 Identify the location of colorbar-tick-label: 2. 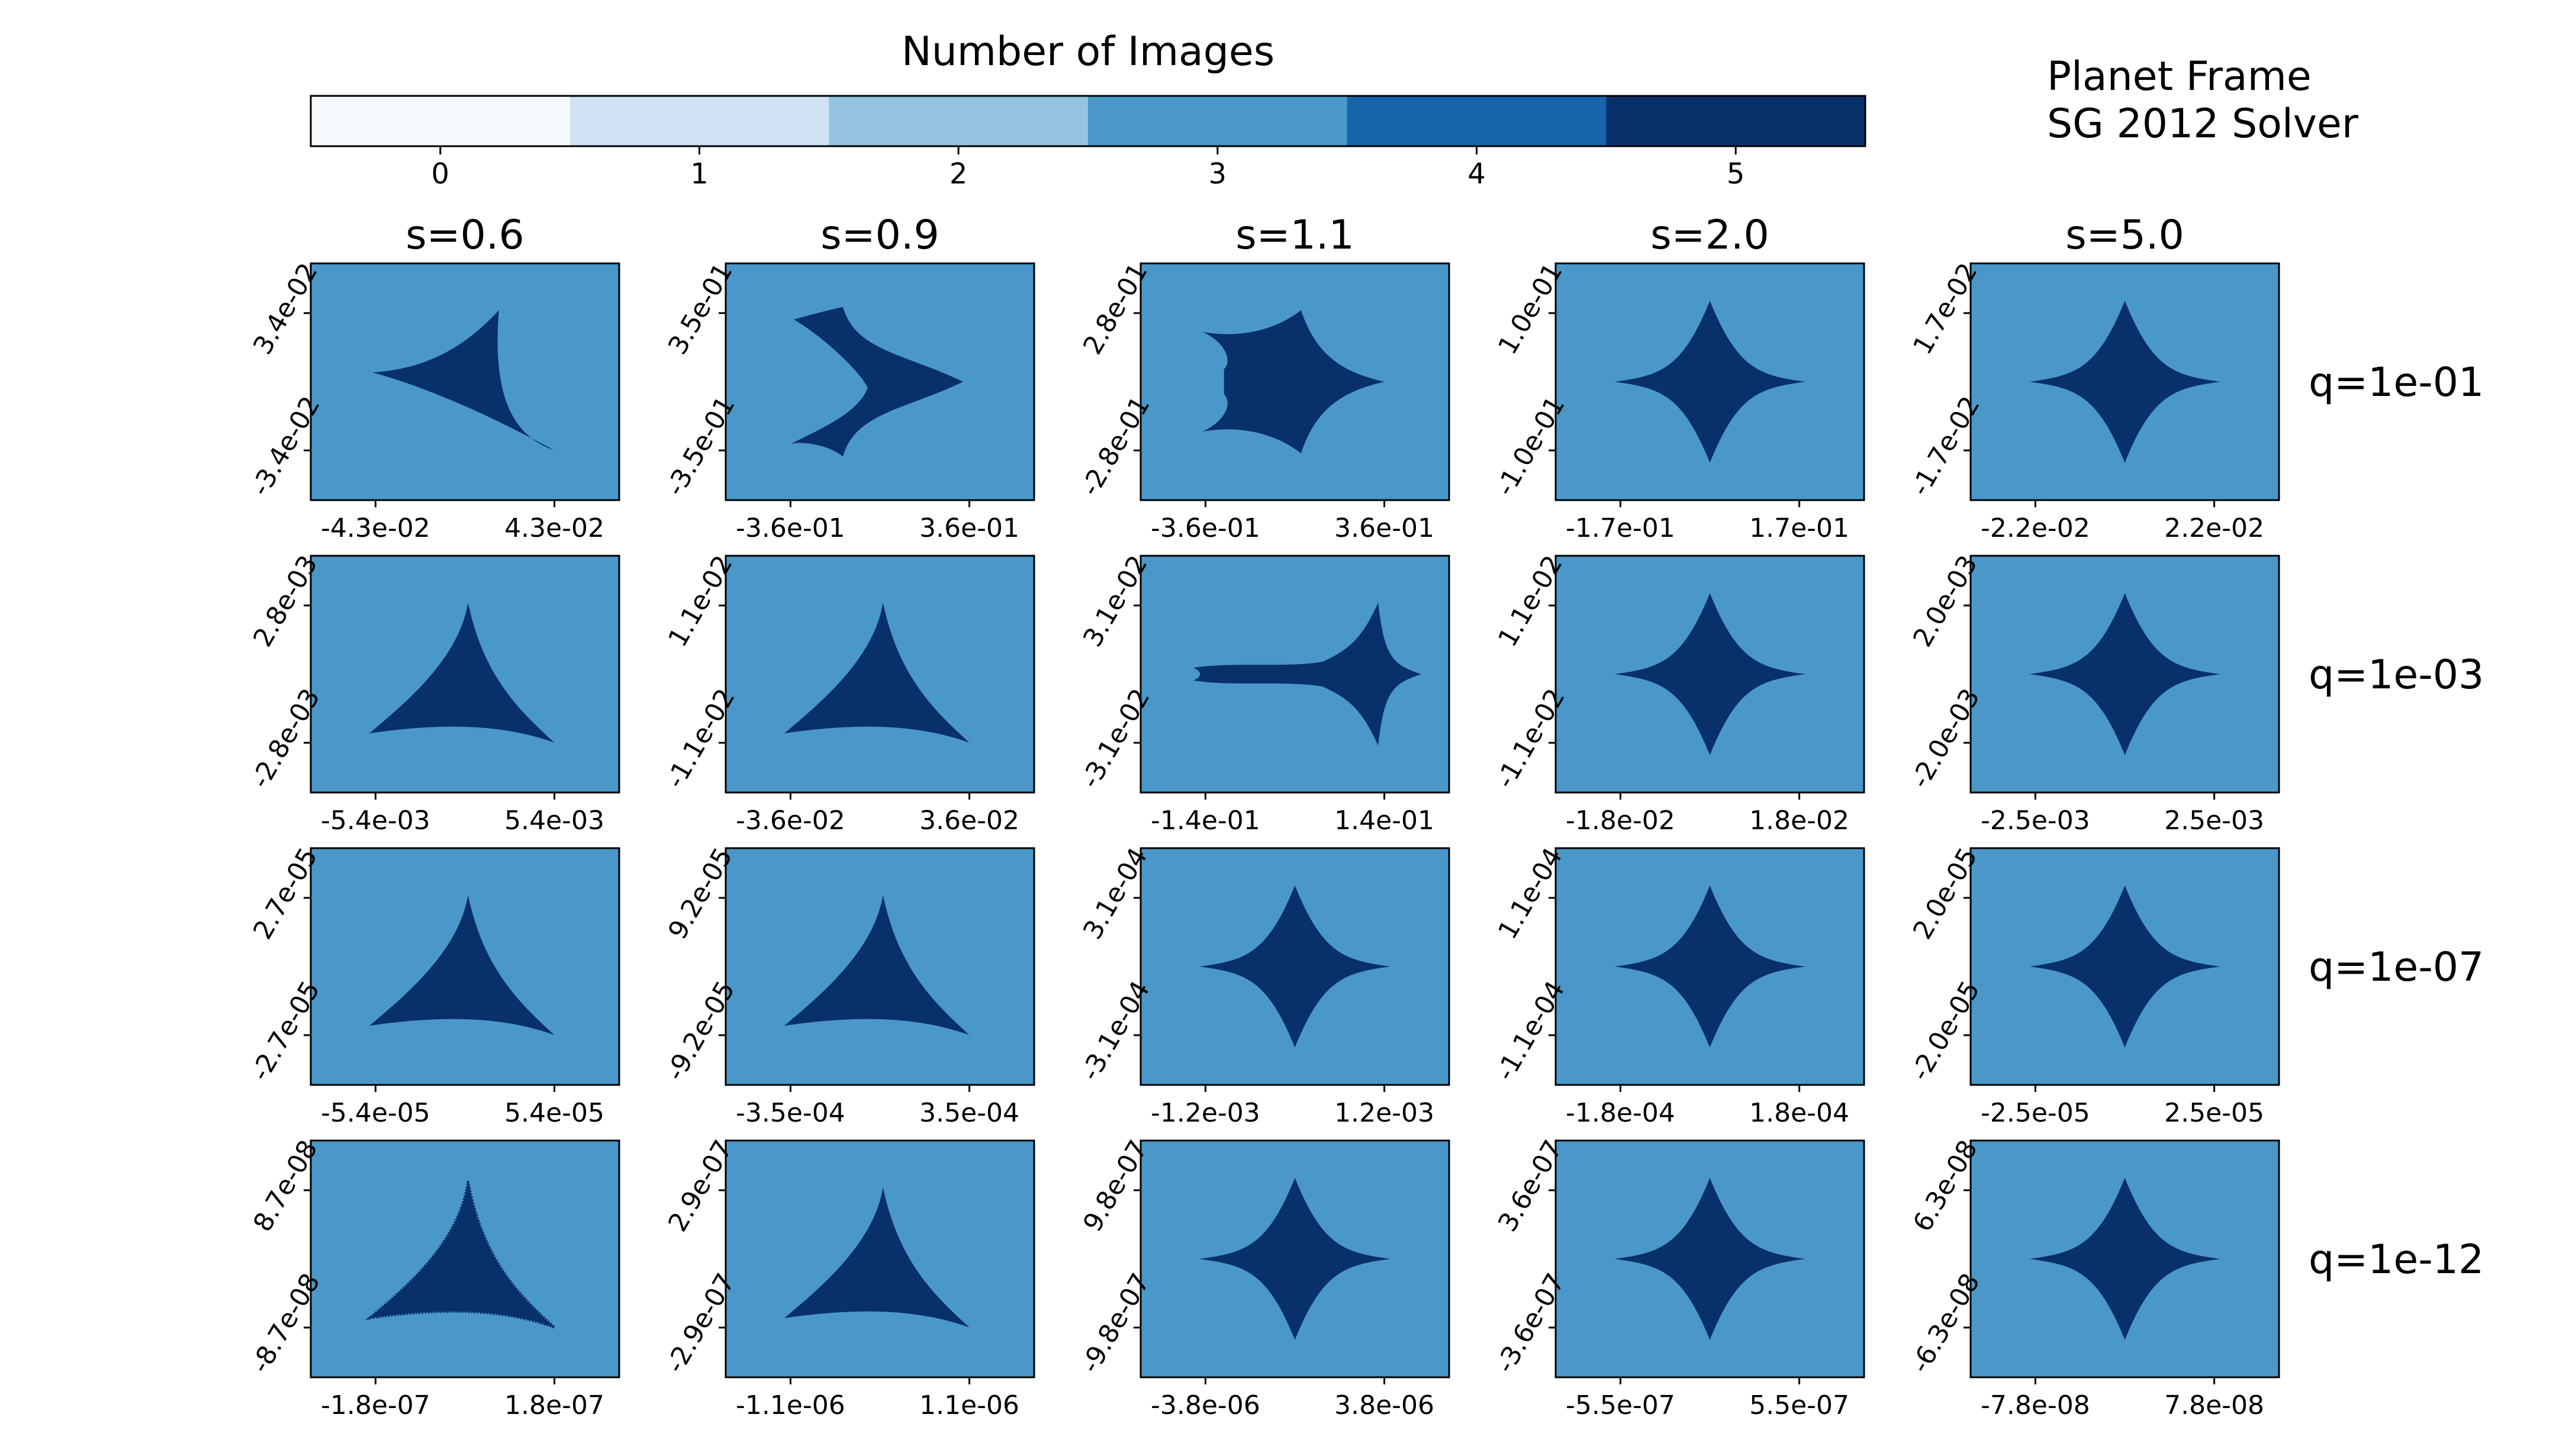
(958, 174).